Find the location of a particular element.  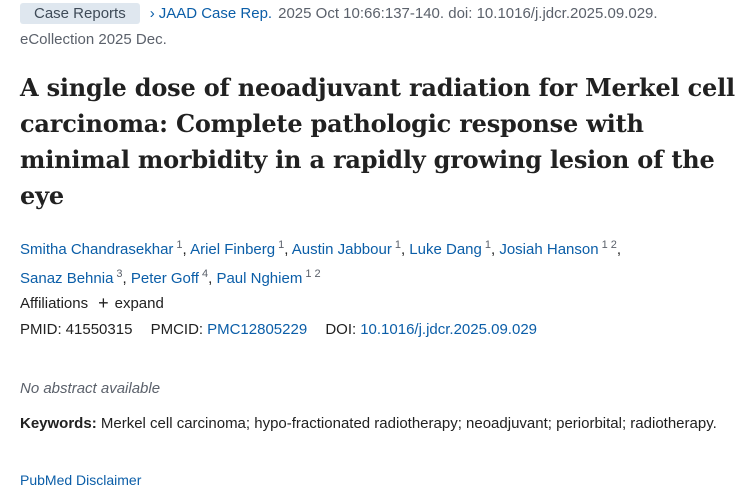

author-link: Paul Nghiem is located at coordinates (259, 278).